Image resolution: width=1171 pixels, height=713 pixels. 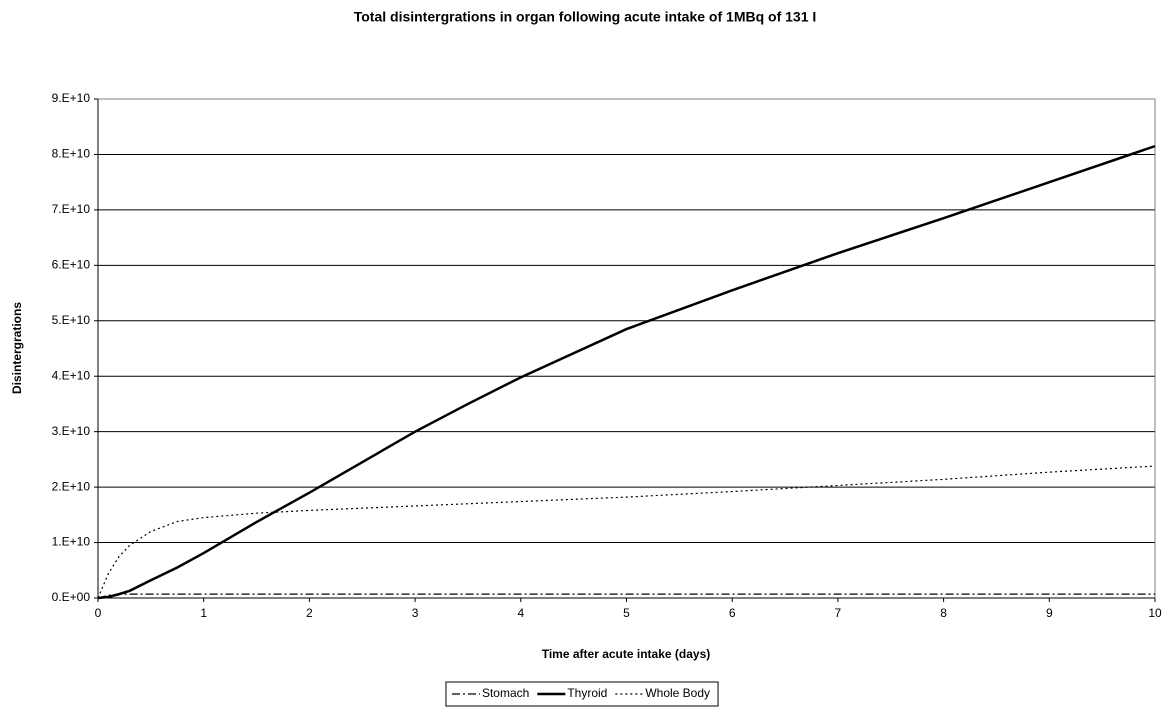 I want to click on legend-box, so click(x=582, y=694).